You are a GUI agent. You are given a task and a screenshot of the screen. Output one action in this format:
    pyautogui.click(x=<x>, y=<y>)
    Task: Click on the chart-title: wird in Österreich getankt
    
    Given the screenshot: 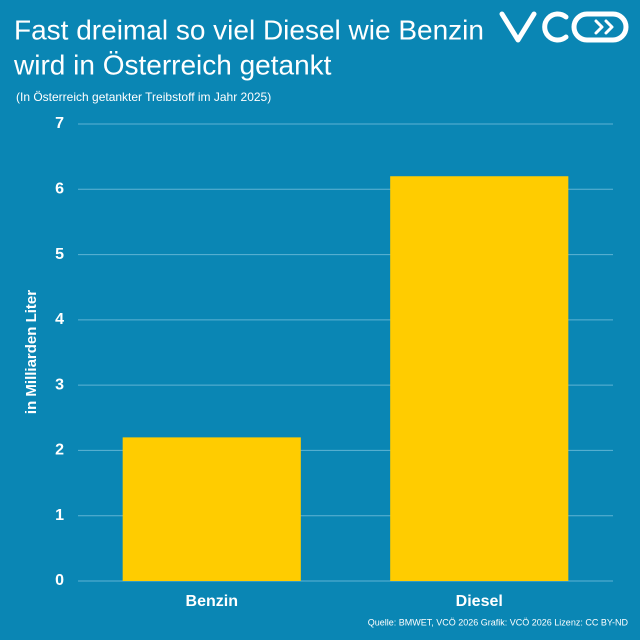 What is the action you would take?
    pyautogui.click(x=172, y=64)
    